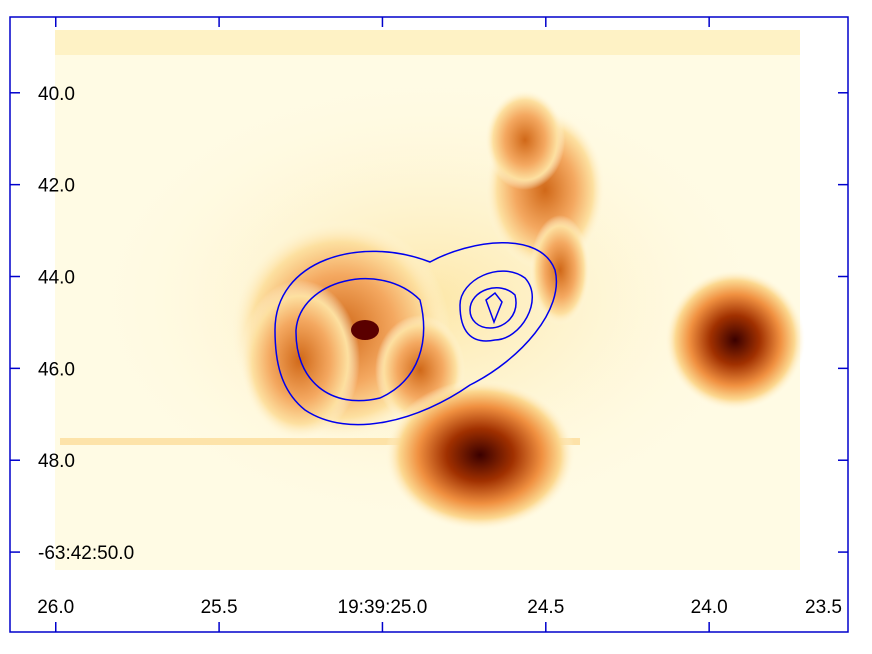 The height and width of the screenshot is (654, 872). What do you see at coordinates (56, 186) in the screenshot?
I see `y-tick-label: 42.0` at bounding box center [56, 186].